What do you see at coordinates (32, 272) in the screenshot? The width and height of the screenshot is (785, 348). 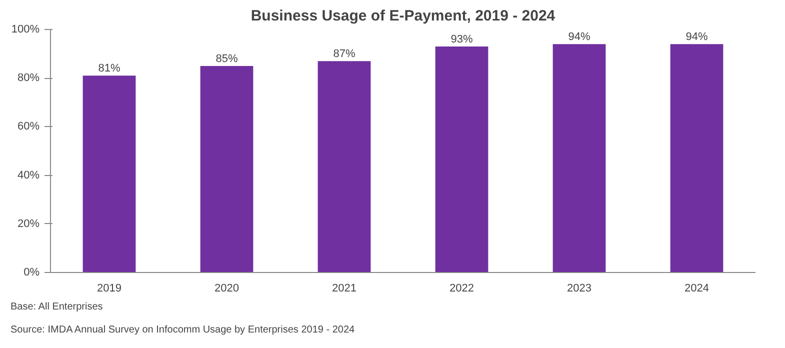 I see `y-tick-label: 0%` at bounding box center [32, 272].